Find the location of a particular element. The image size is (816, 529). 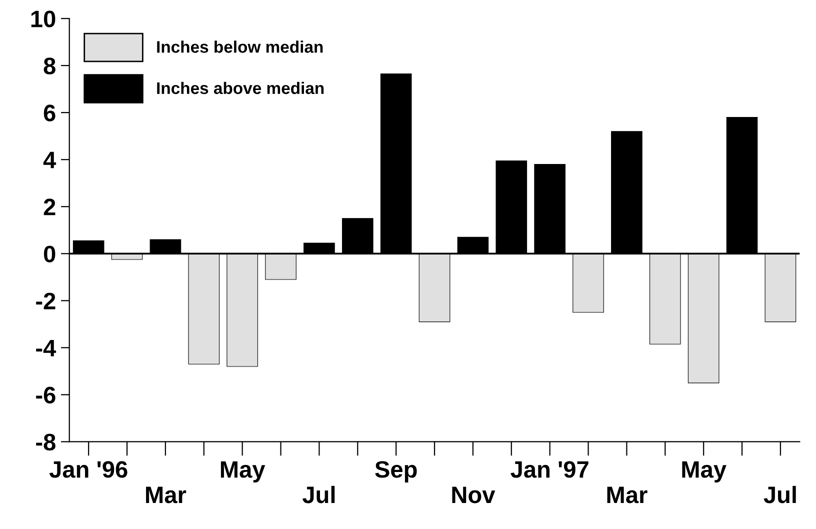

y-tick-label: -2 is located at coordinates (46, 301).